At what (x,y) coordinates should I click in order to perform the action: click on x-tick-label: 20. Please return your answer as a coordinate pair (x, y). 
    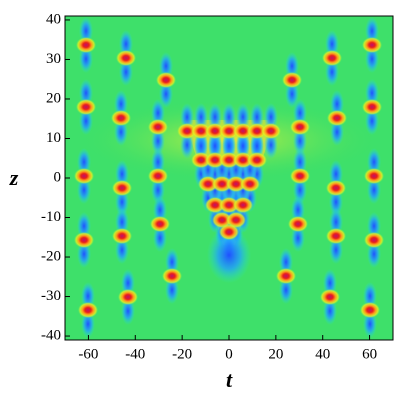
    Looking at the image, I should click on (275, 354).